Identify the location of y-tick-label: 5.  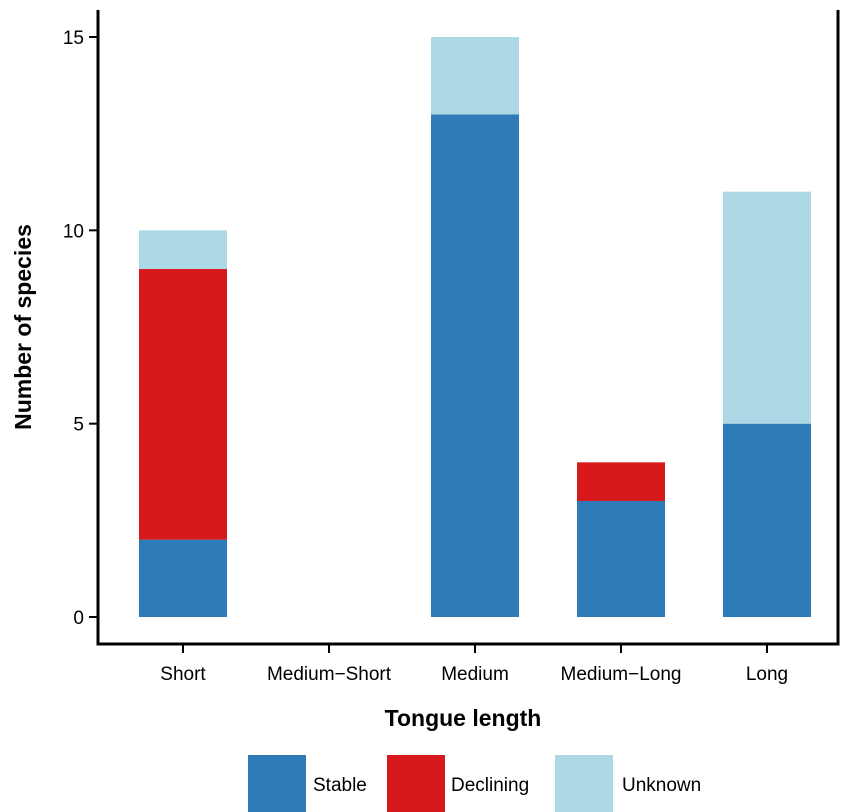
(78, 425).